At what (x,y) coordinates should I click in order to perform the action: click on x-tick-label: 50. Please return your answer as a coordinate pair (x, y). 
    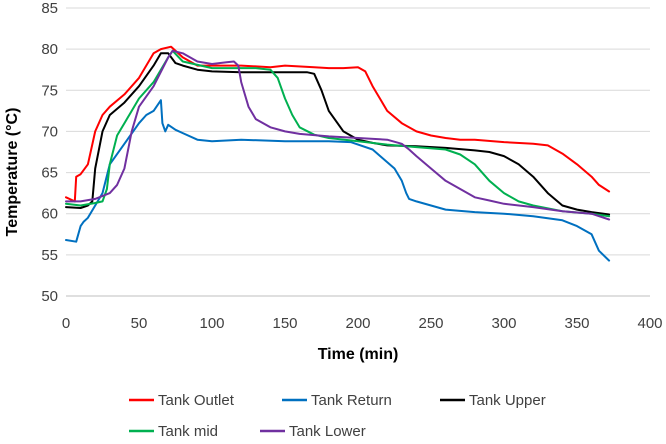
    Looking at the image, I should click on (139, 323).